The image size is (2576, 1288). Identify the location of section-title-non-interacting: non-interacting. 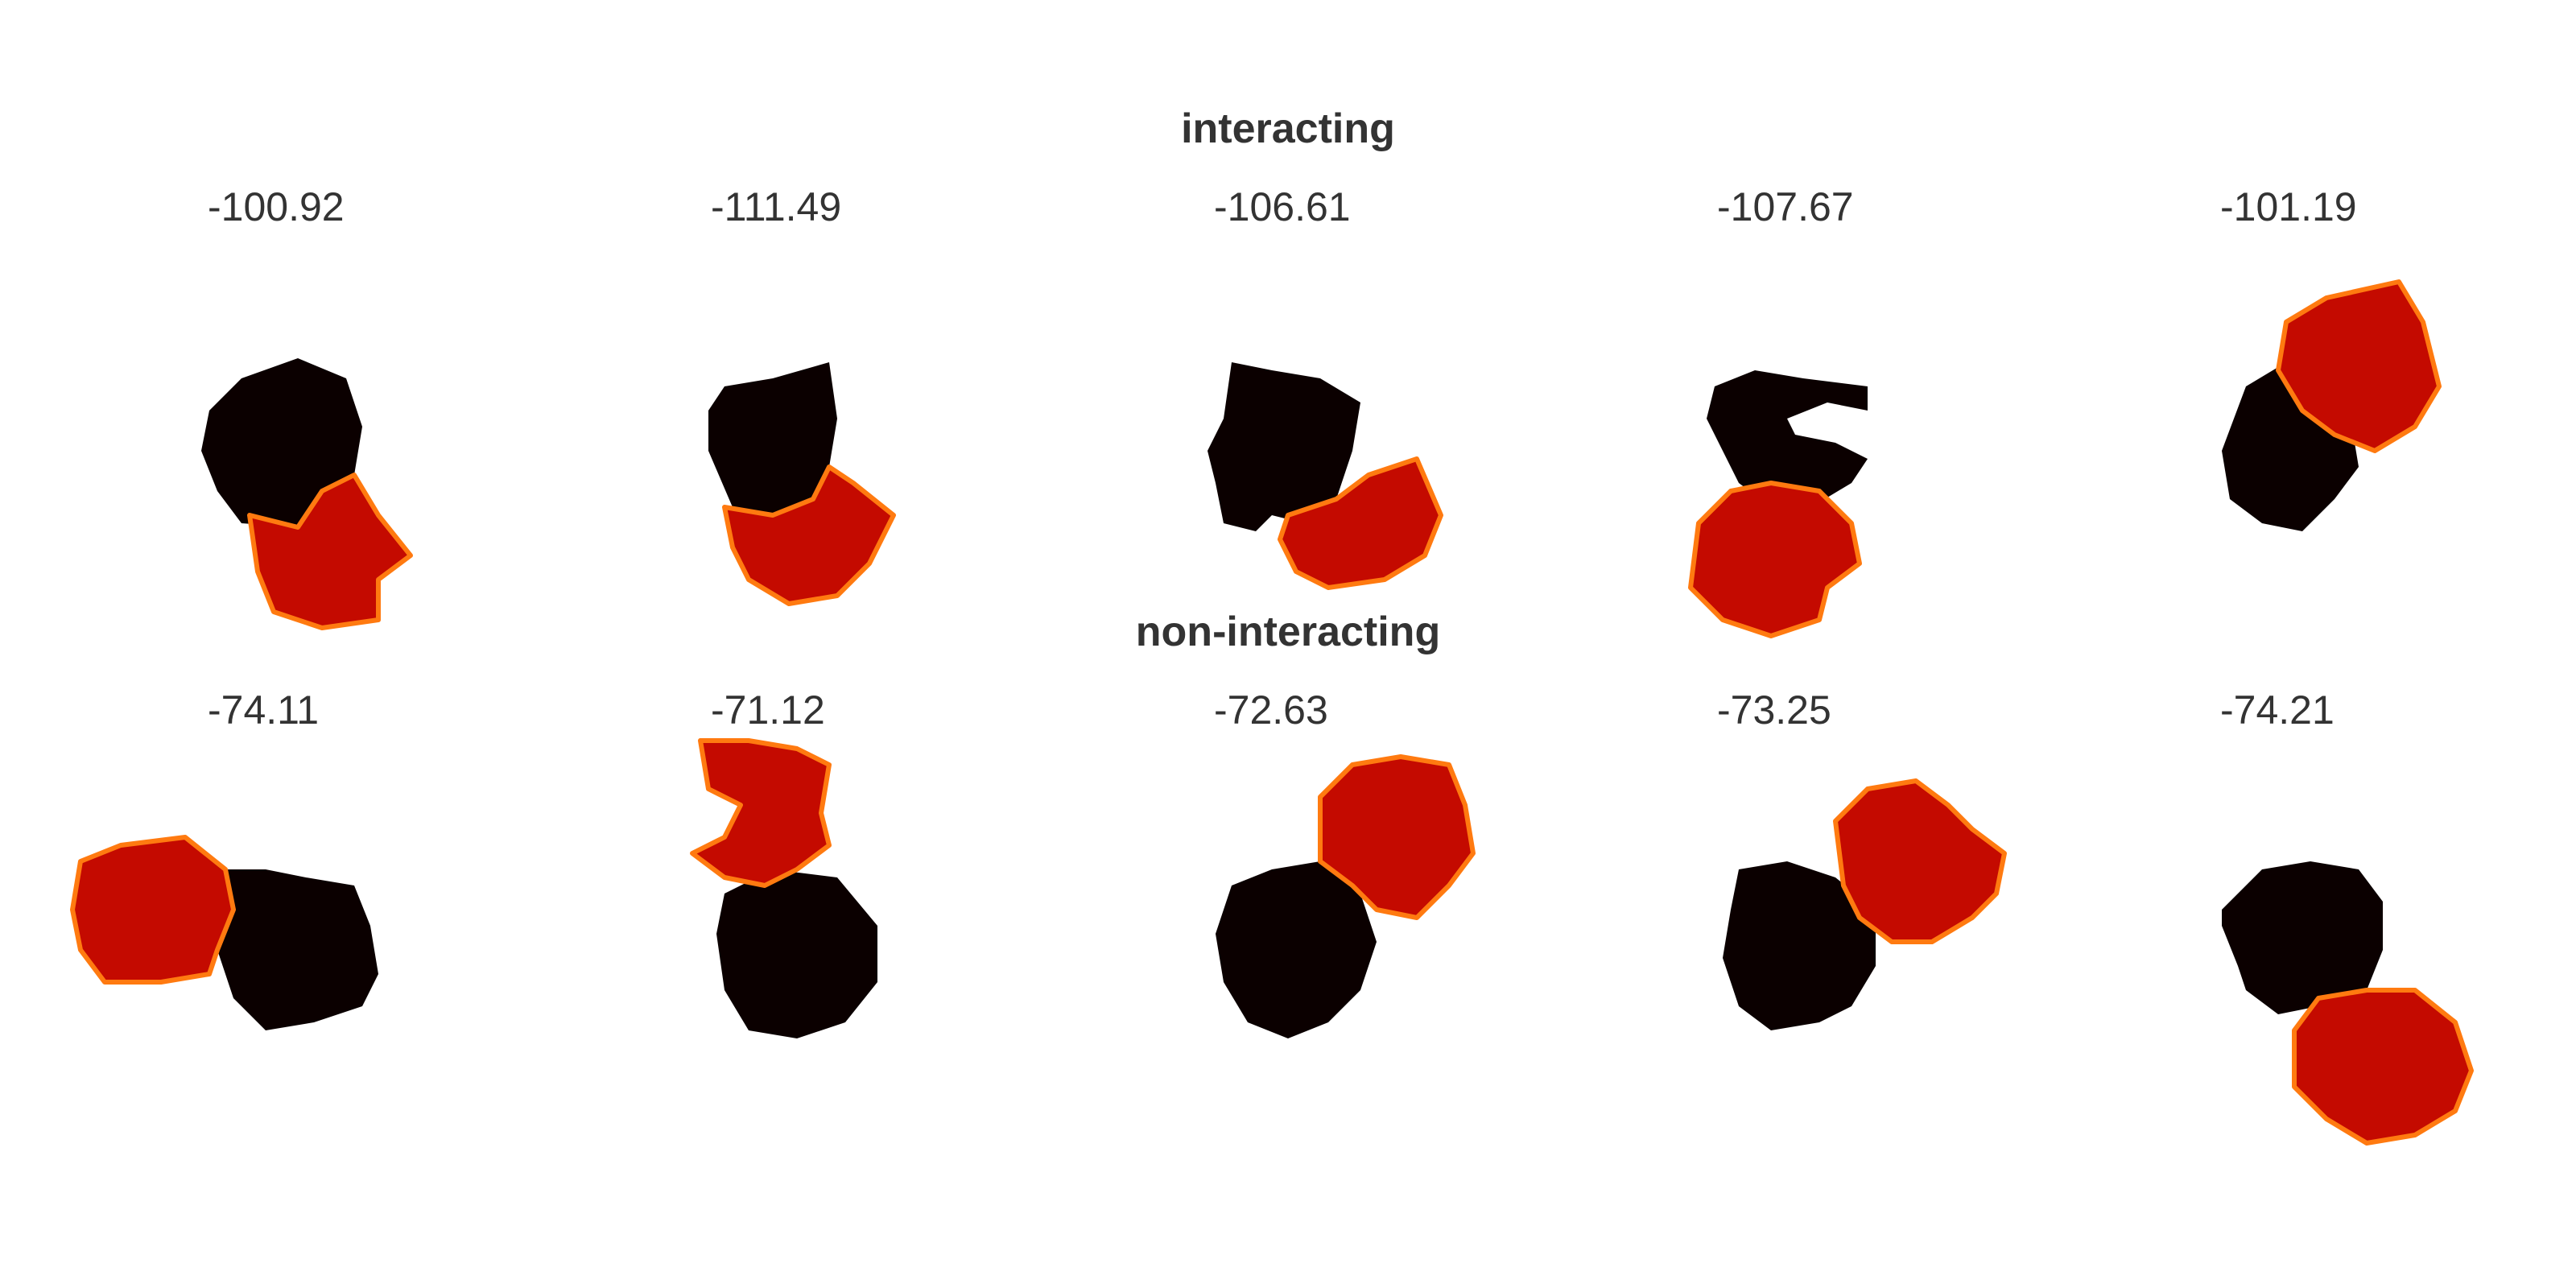
(1288, 632).